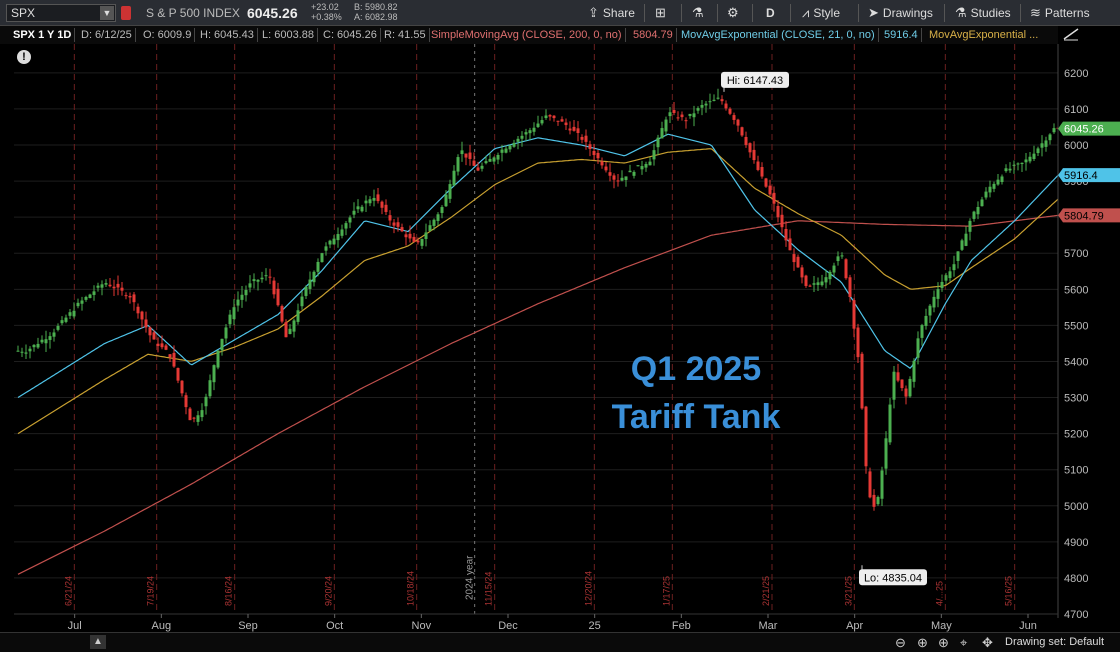 This screenshot has height=652, width=1120. I want to click on ema21-tag-bg, so click(1089, 175).